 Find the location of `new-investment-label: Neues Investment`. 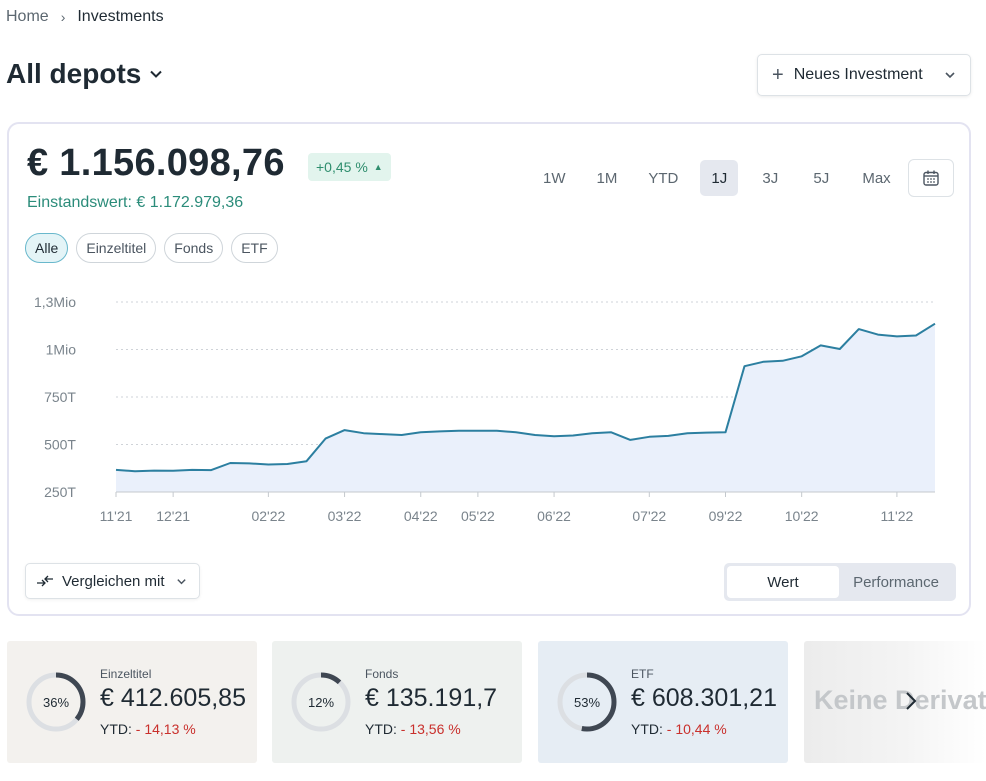

new-investment-label: Neues Investment is located at coordinates (858, 74).